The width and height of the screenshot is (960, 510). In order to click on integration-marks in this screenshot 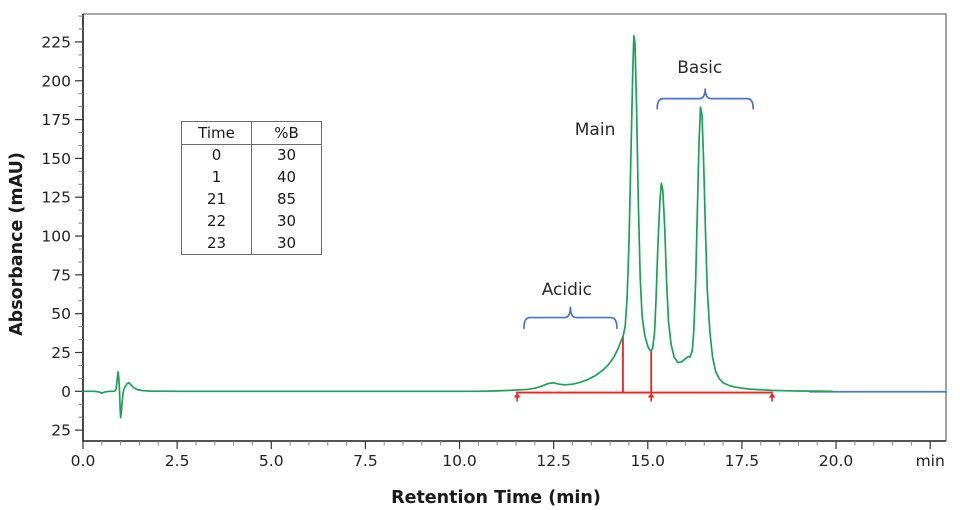, I will do `click(644, 364)`.